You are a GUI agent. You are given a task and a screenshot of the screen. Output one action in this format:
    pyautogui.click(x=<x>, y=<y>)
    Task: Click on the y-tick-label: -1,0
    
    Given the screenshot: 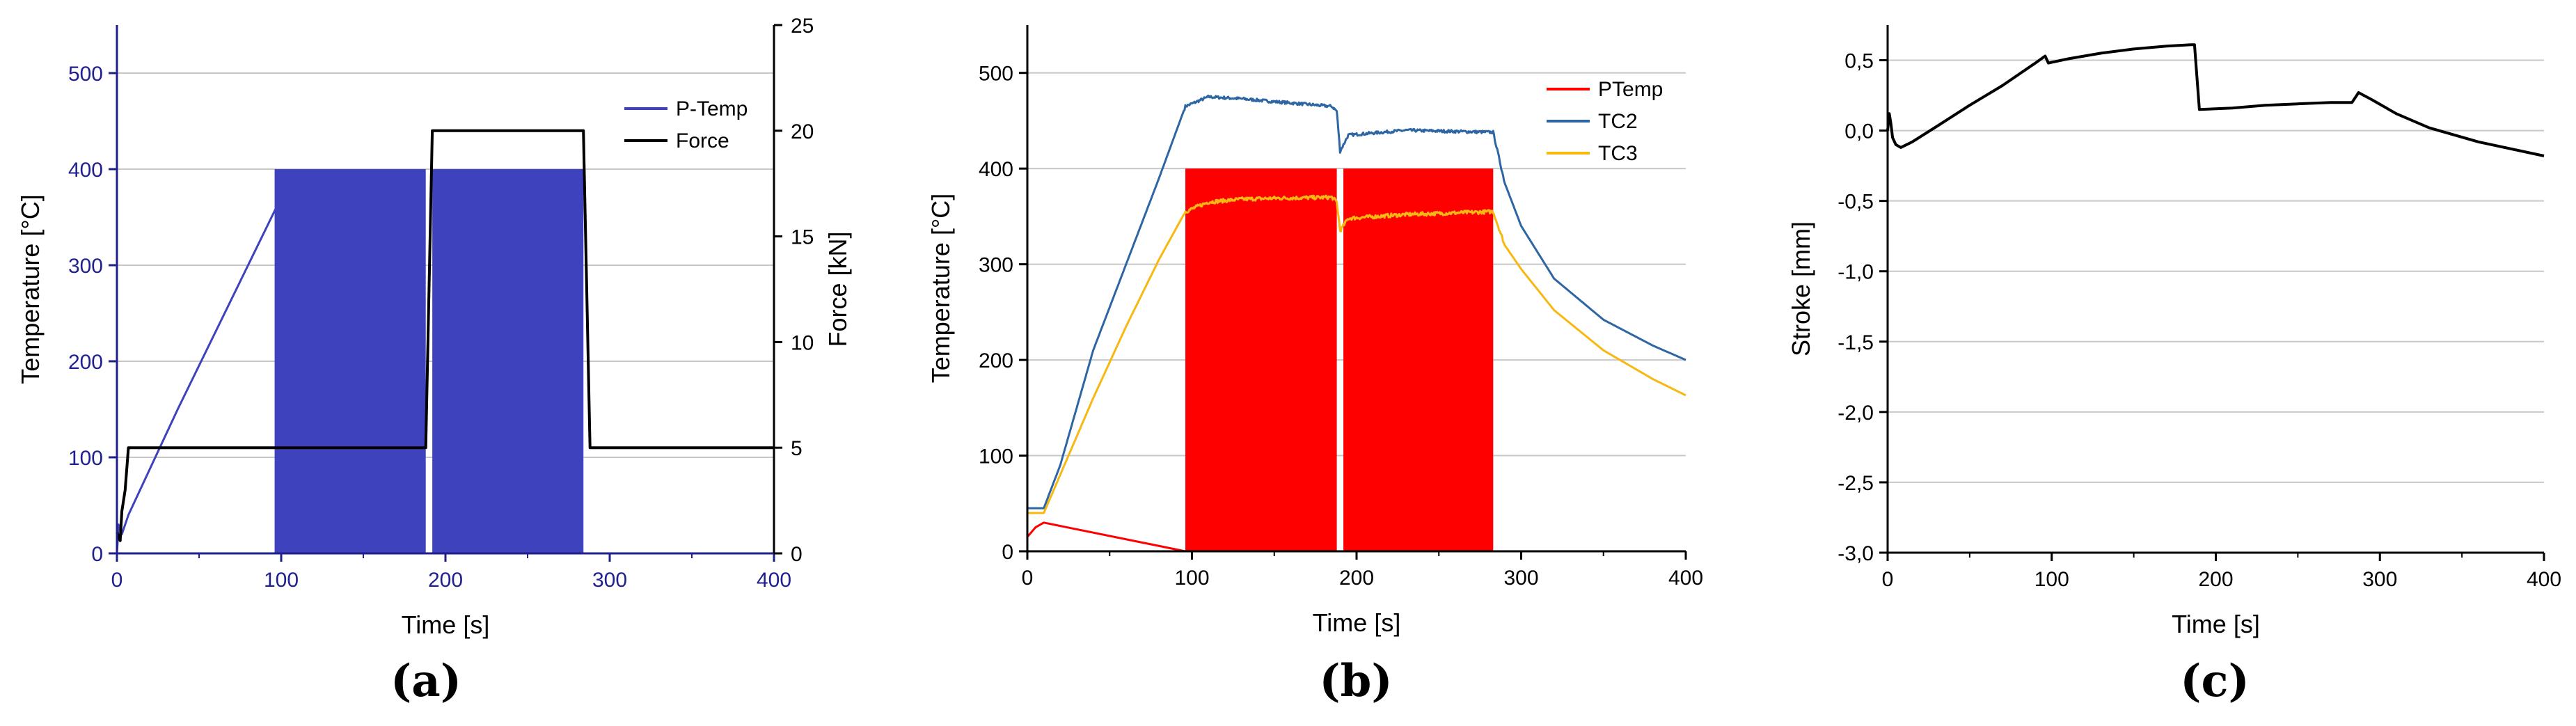 What is the action you would take?
    pyautogui.click(x=1856, y=272)
    